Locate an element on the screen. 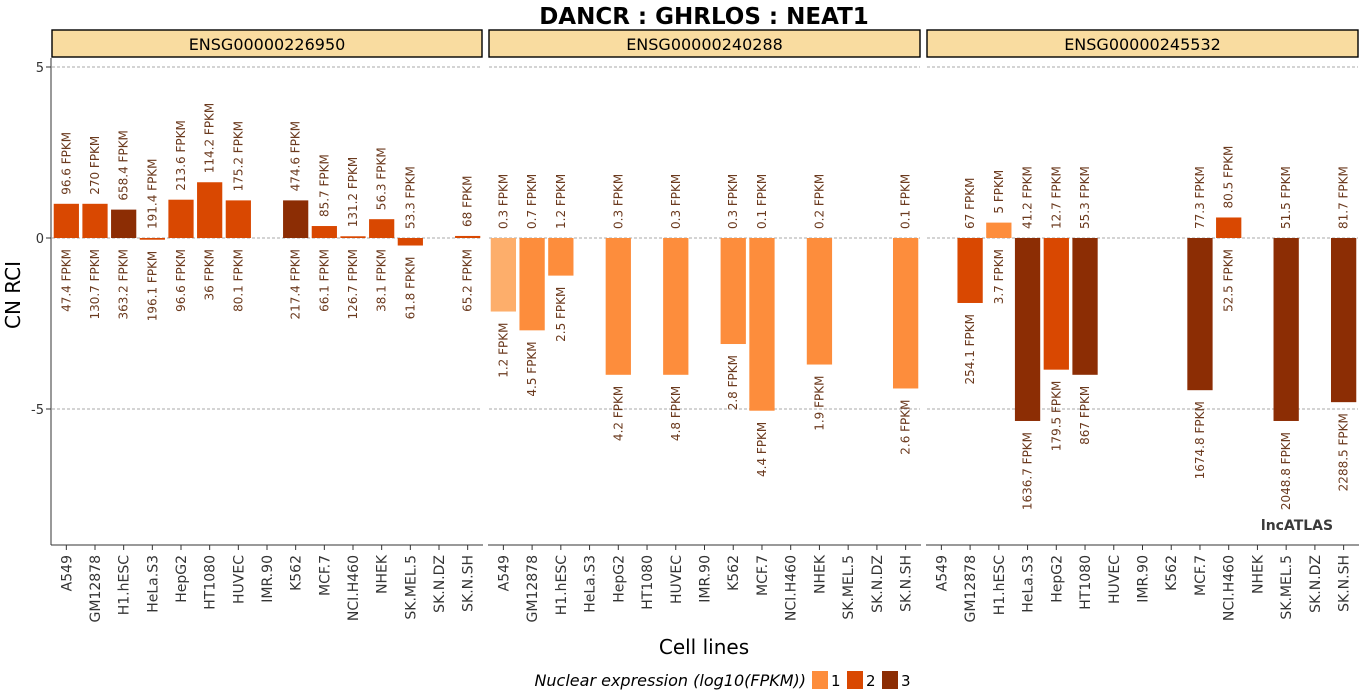  nucleus-fpkm-label: 4.5 FPKM is located at coordinates (532, 368).